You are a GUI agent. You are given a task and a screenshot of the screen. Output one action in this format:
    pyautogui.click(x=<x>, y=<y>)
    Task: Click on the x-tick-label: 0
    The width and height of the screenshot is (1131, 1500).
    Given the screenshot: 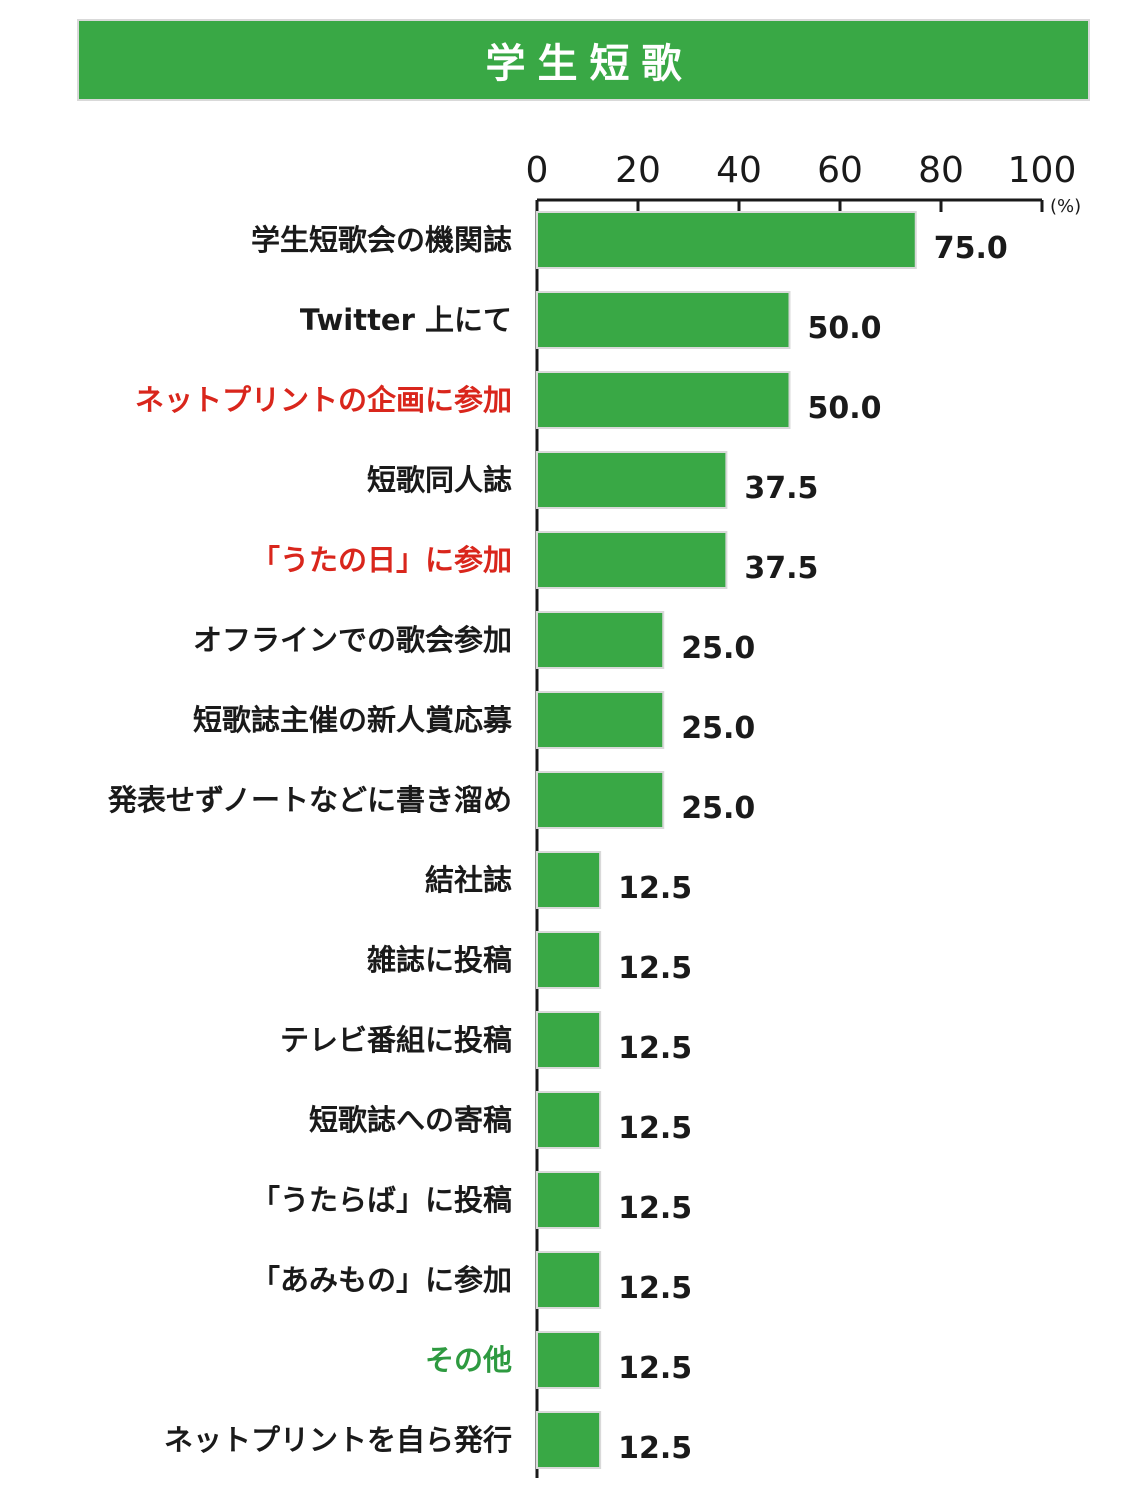 What is the action you would take?
    pyautogui.click(x=537, y=170)
    